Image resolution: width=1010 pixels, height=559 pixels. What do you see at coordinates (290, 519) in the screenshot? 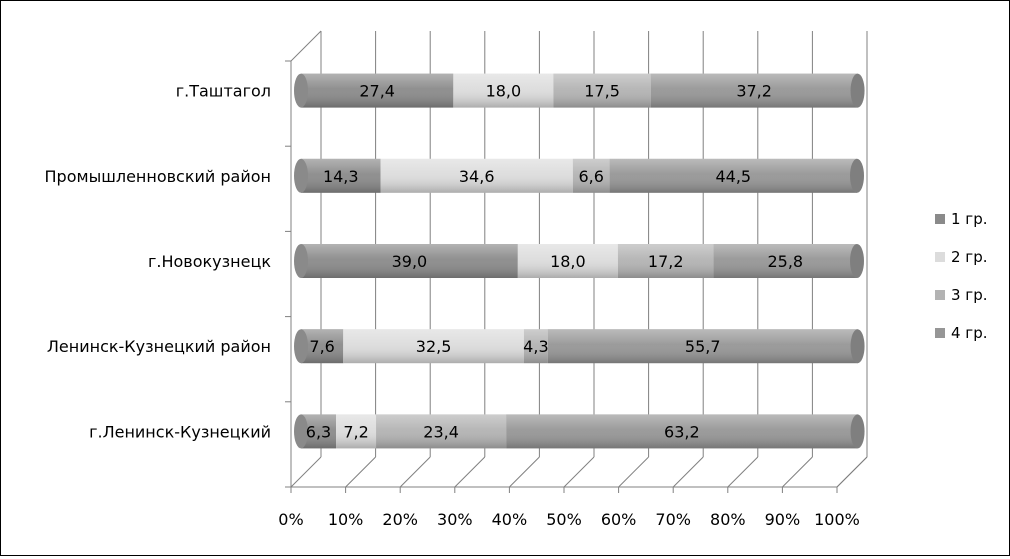
I see `x-tick-label: 0%` at bounding box center [290, 519].